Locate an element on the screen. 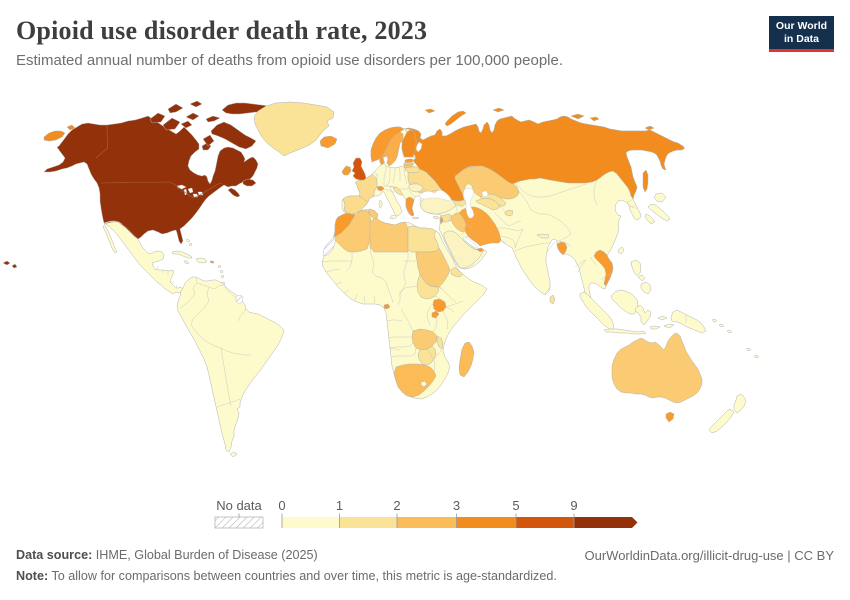 The width and height of the screenshot is (850, 600). svg-text: 2 is located at coordinates (396, 505).